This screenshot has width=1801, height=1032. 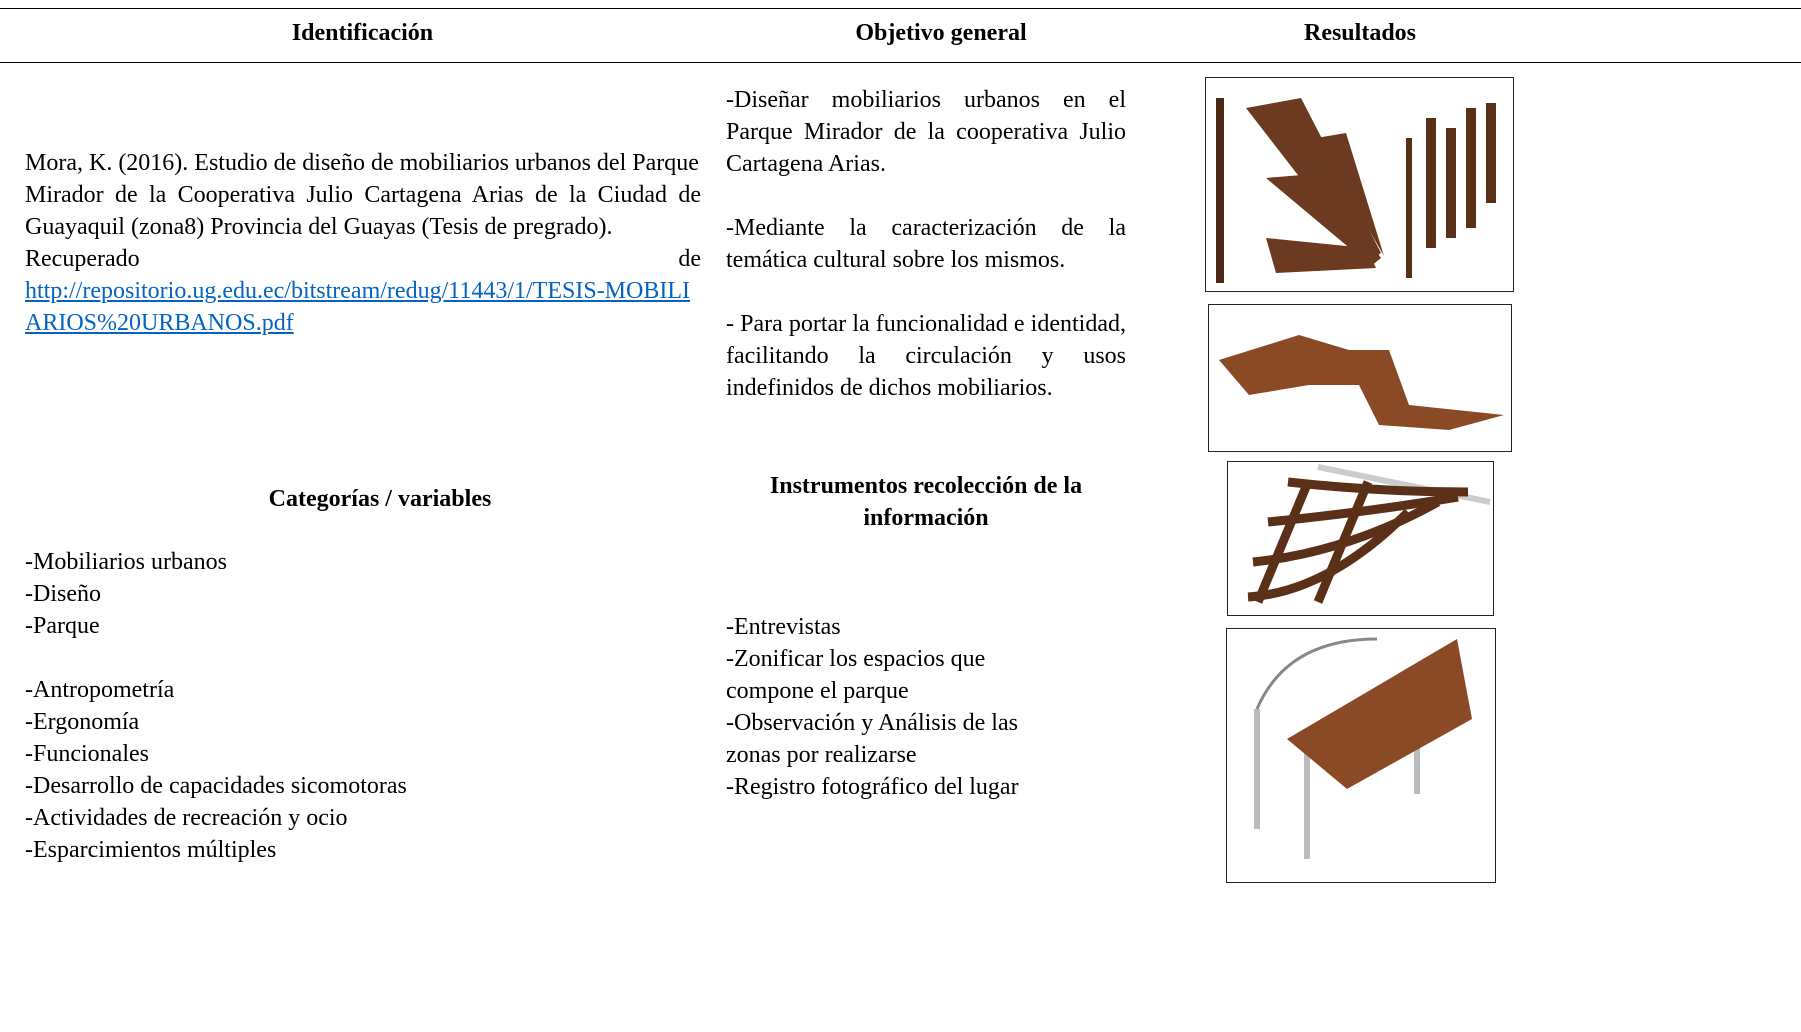 What do you see at coordinates (126, 562) in the screenshot?
I see `category-item: -Mobiliarios urbanos` at bounding box center [126, 562].